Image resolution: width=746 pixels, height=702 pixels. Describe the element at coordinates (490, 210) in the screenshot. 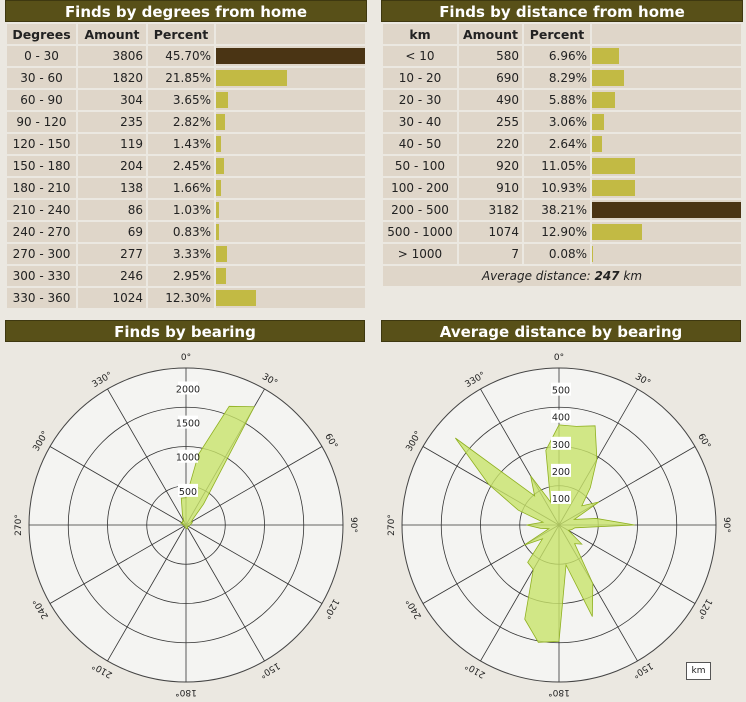

I see `distance-amount-cell: 3182` at that location.